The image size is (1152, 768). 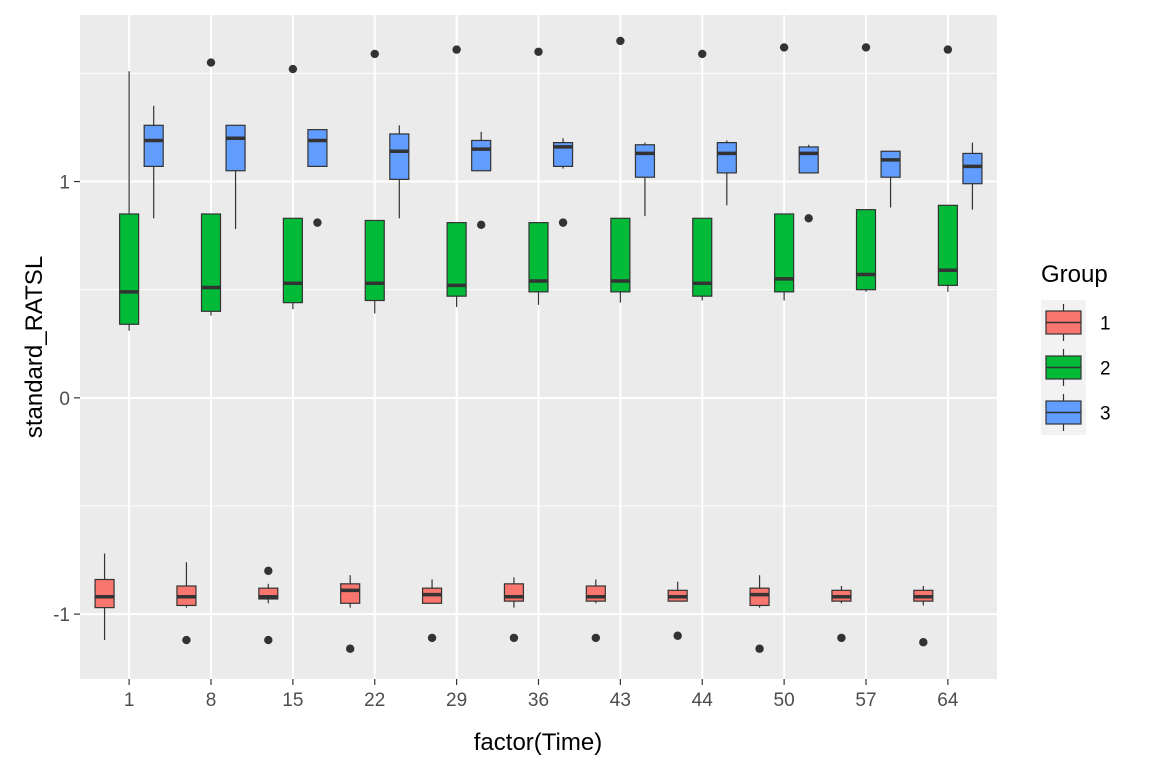 I want to click on legend-entry-1: 1, so click(x=1076, y=322).